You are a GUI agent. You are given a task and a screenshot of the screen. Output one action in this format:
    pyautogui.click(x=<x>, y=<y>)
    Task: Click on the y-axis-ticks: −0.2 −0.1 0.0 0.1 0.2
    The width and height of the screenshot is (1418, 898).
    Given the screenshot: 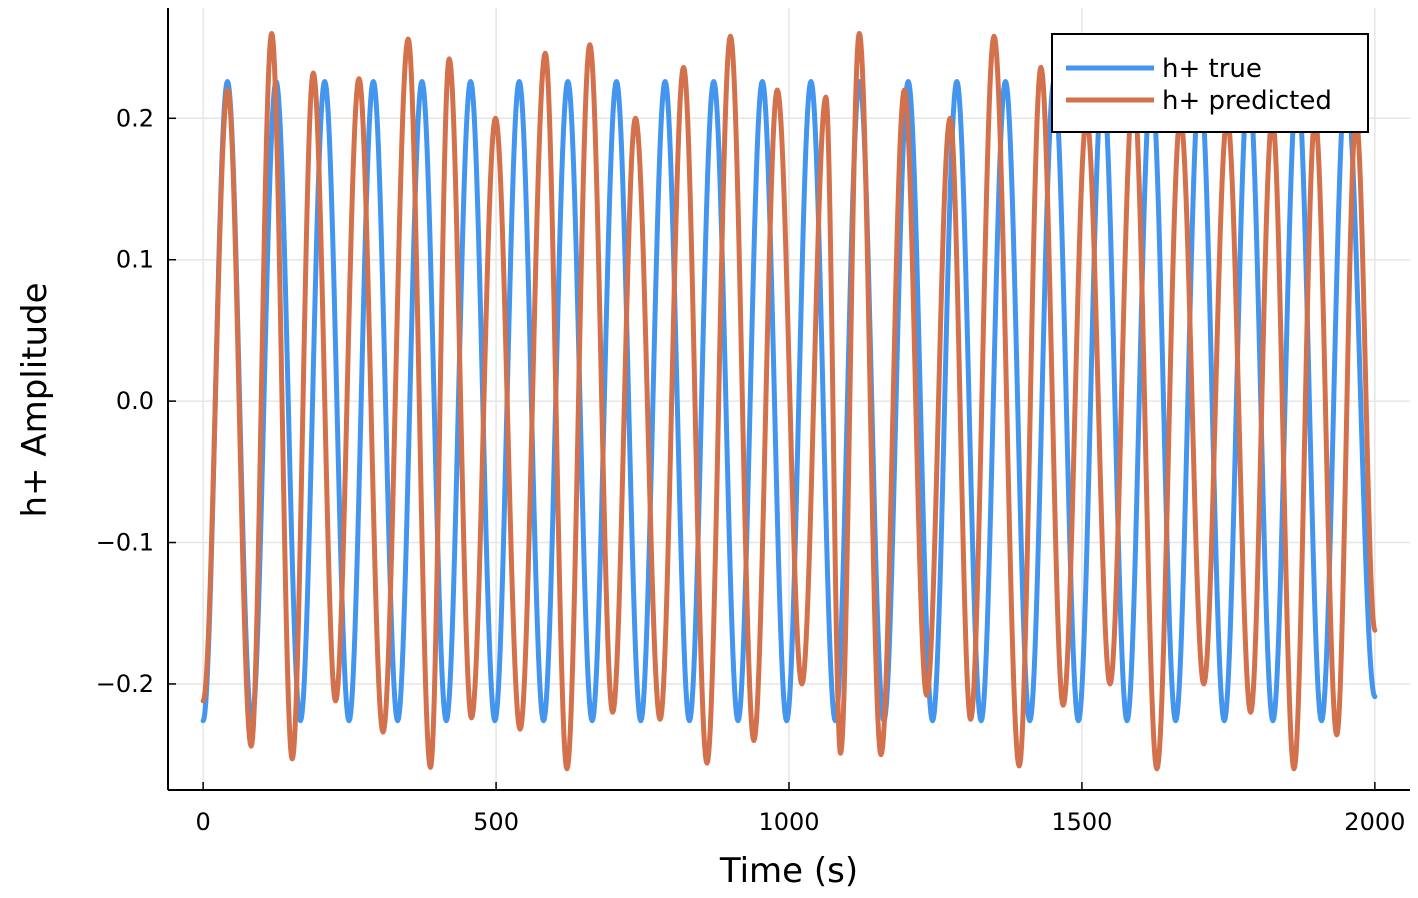 What is the action you would take?
    pyautogui.click(x=136, y=401)
    